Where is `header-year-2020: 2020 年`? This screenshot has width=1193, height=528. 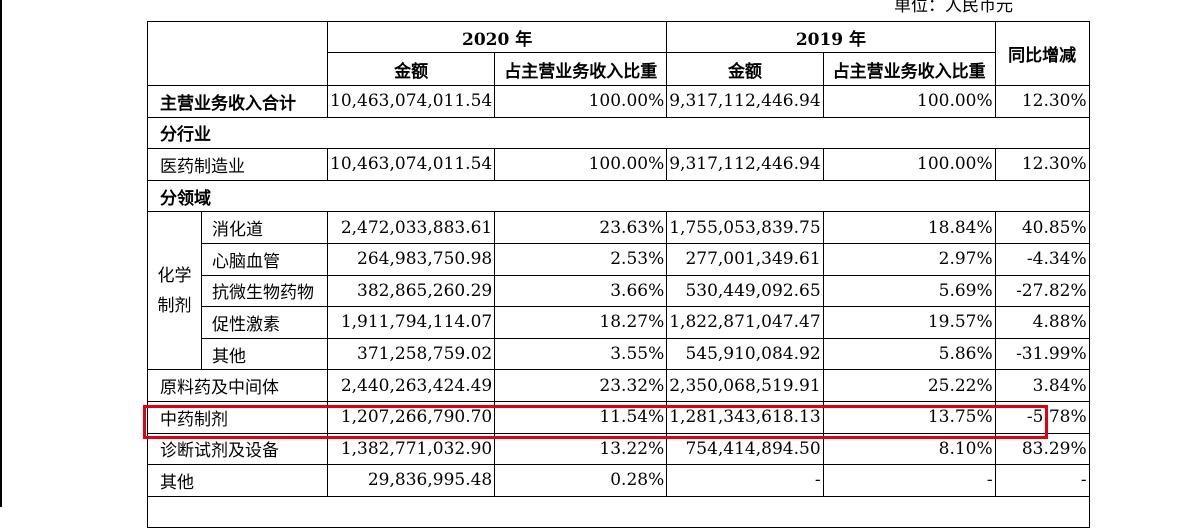 header-year-2020: 2020 年 is located at coordinates (497, 37).